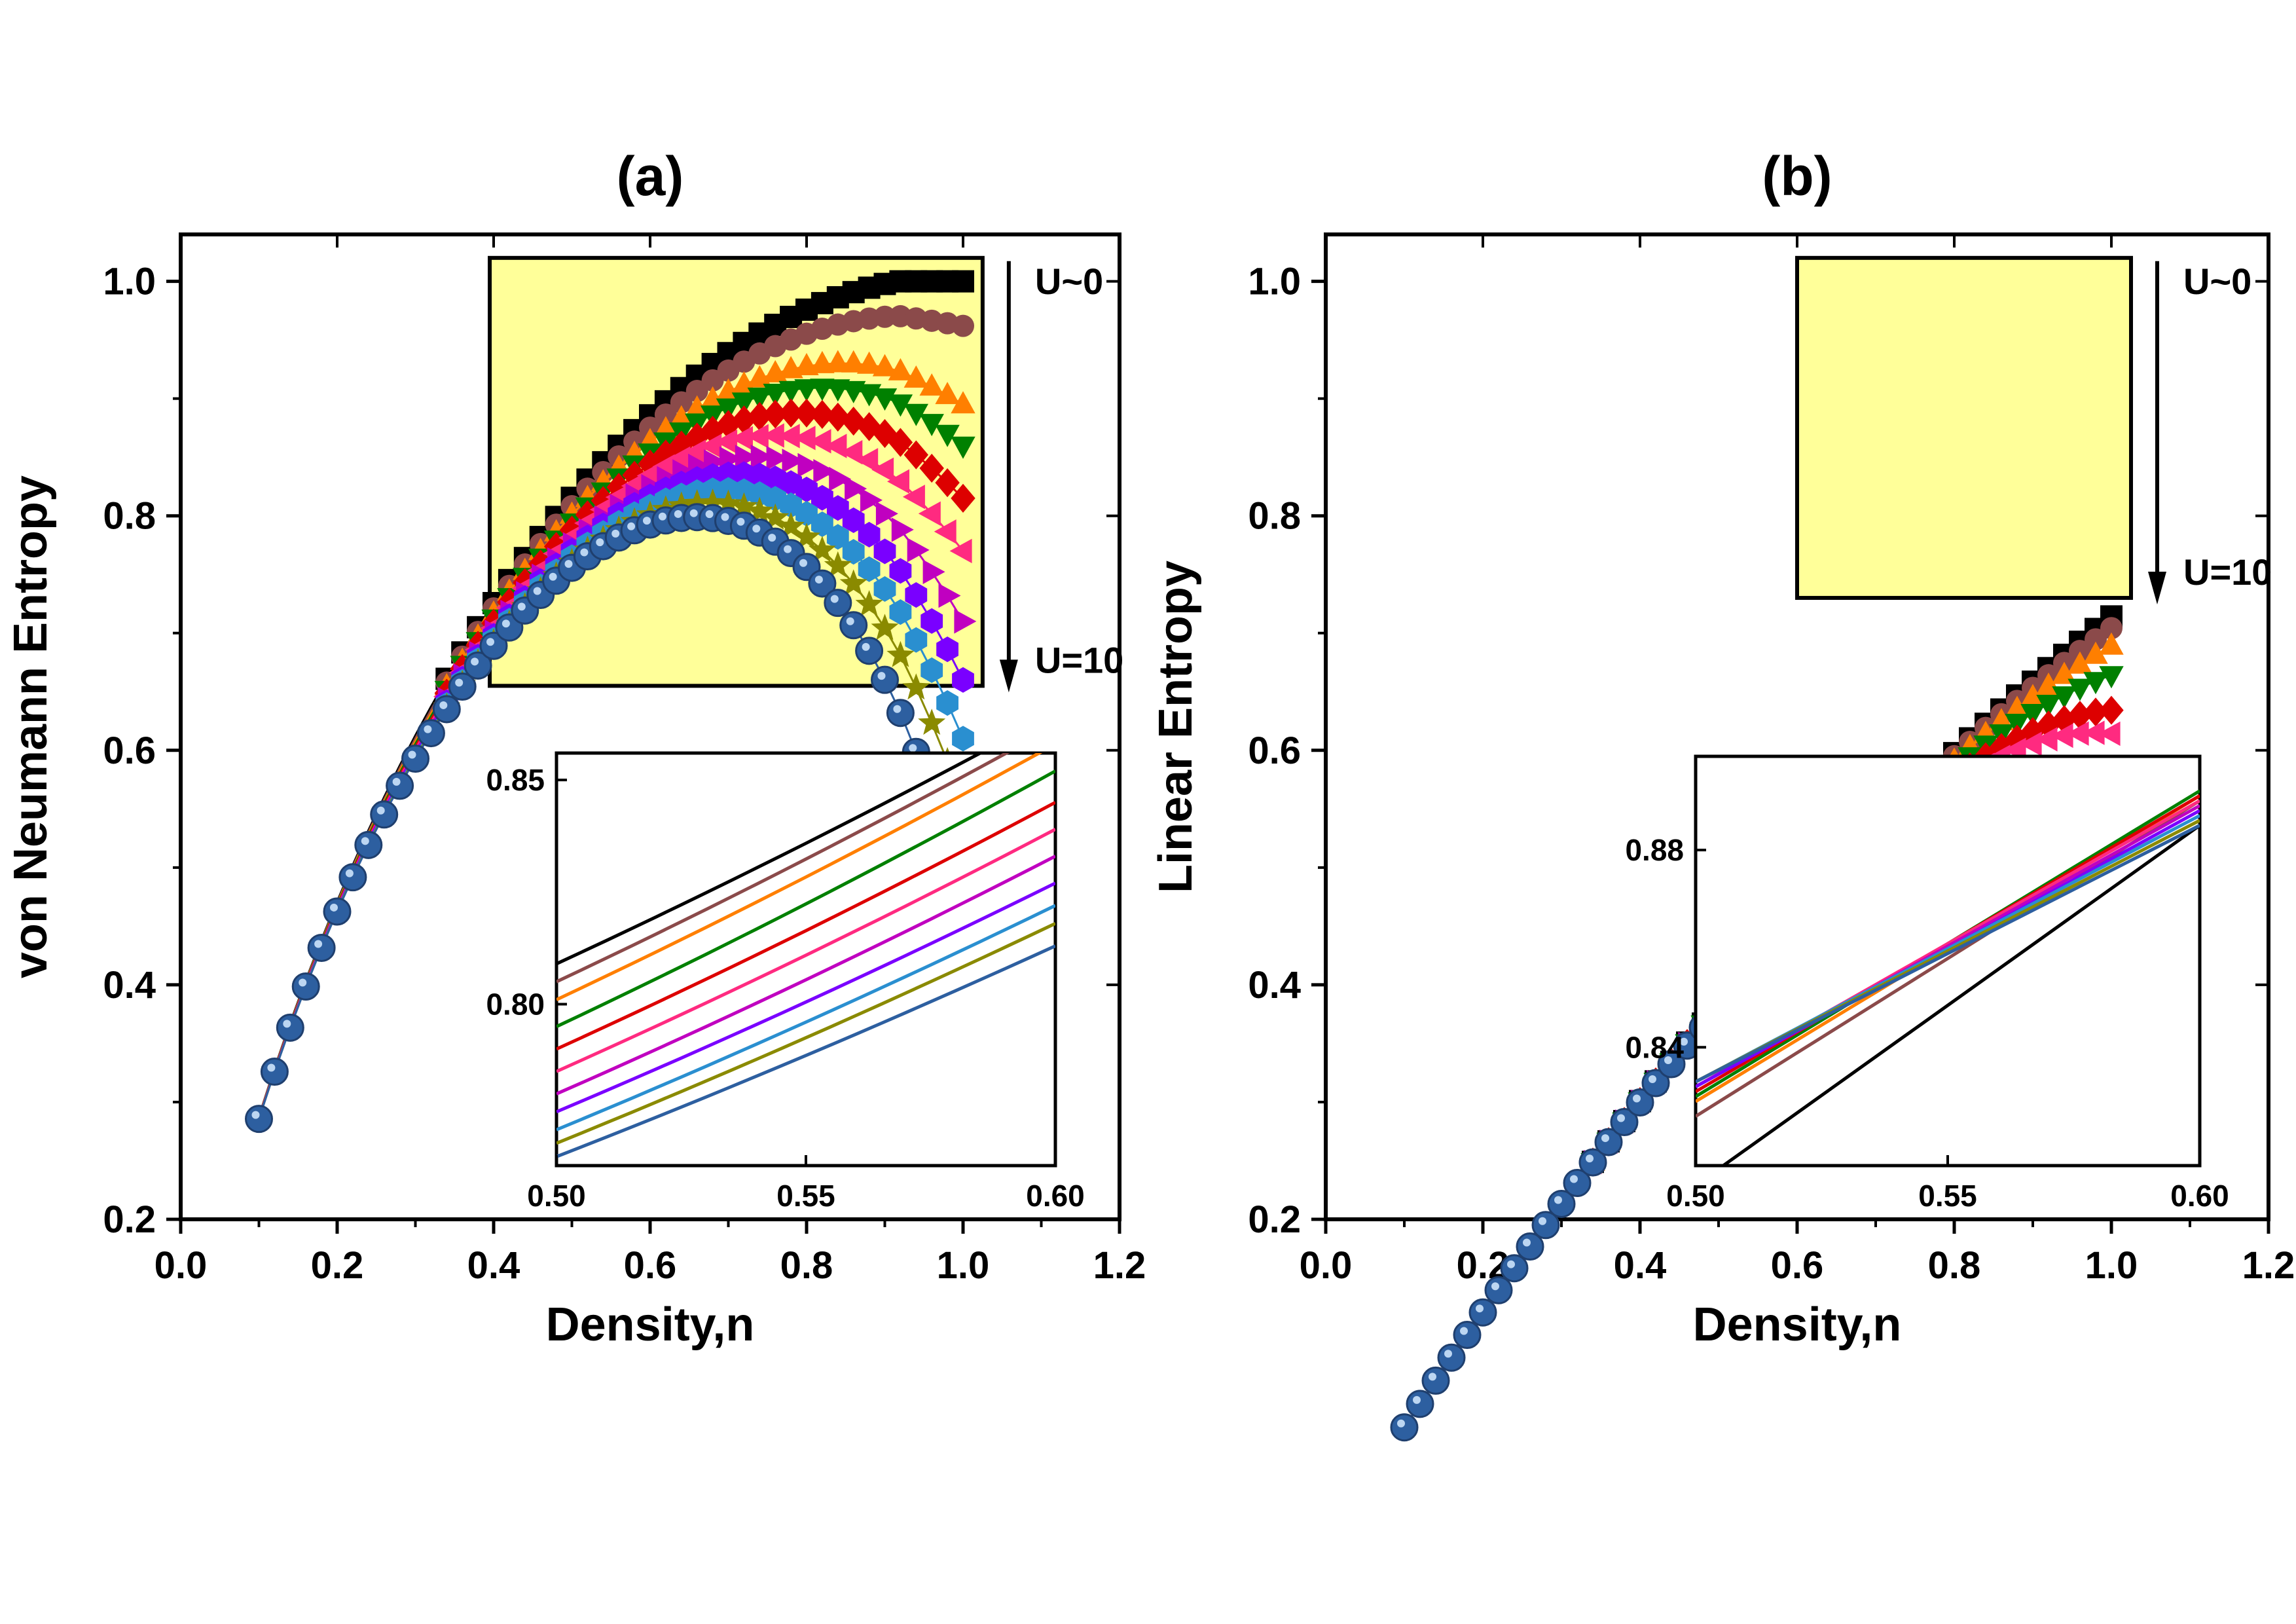 The height and width of the screenshot is (1624, 2296). Describe the element at coordinates (1654, 1047) in the screenshot. I see `inset-y-tick-label: 0.84` at that location.